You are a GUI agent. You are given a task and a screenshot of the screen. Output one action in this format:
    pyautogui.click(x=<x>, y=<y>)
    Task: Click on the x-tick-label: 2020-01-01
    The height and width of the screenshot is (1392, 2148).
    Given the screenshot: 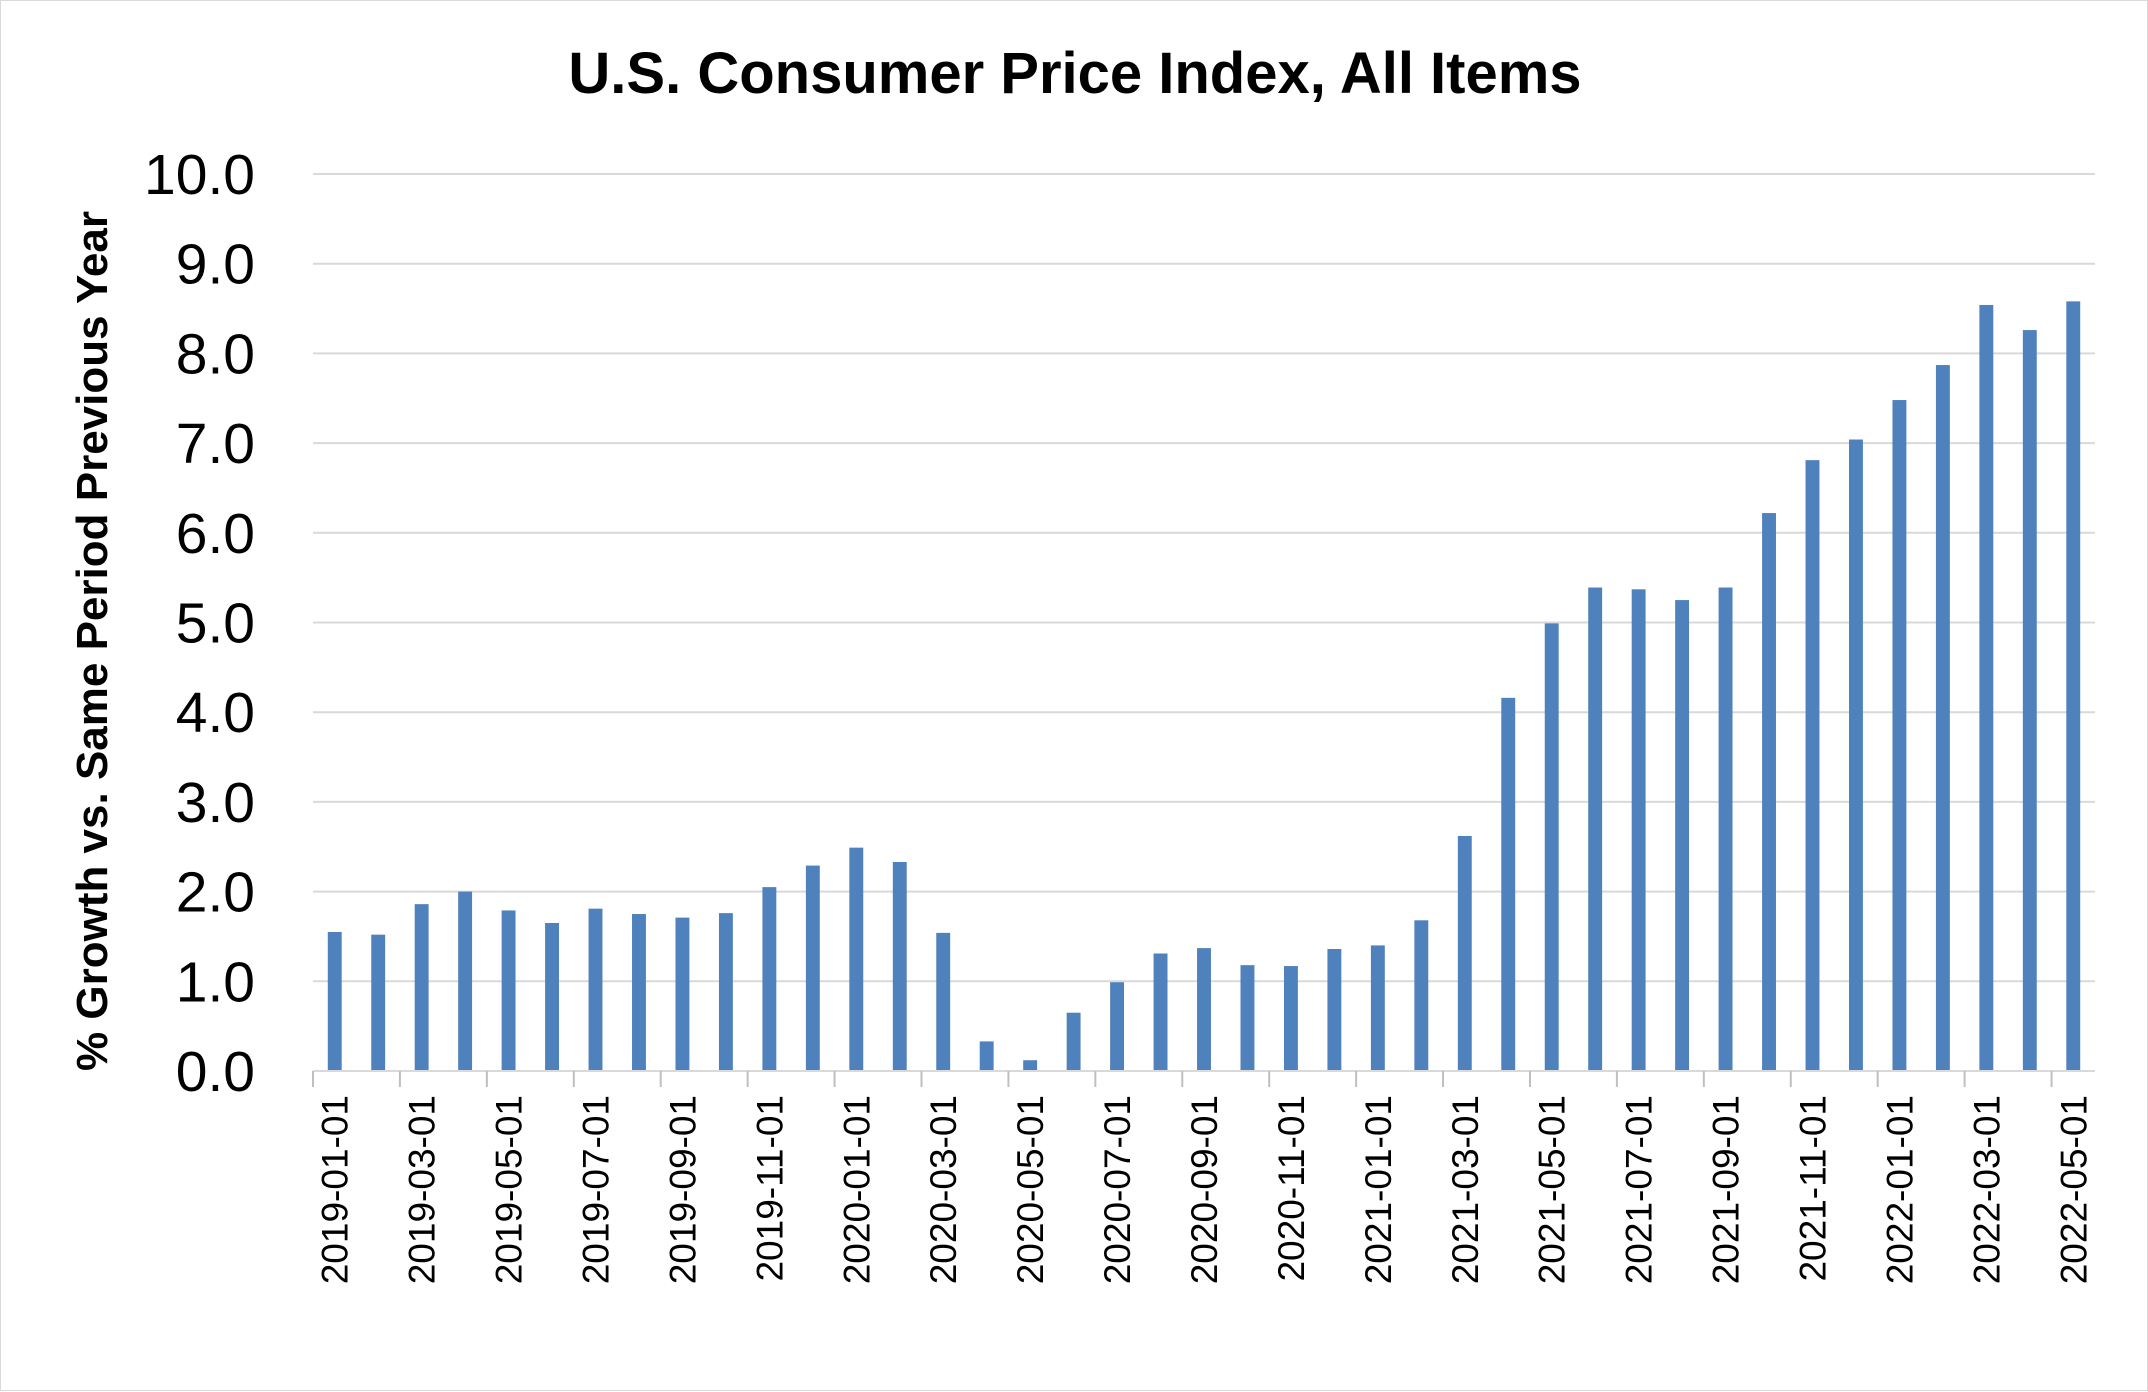 What is the action you would take?
    pyautogui.click(x=856, y=1189)
    